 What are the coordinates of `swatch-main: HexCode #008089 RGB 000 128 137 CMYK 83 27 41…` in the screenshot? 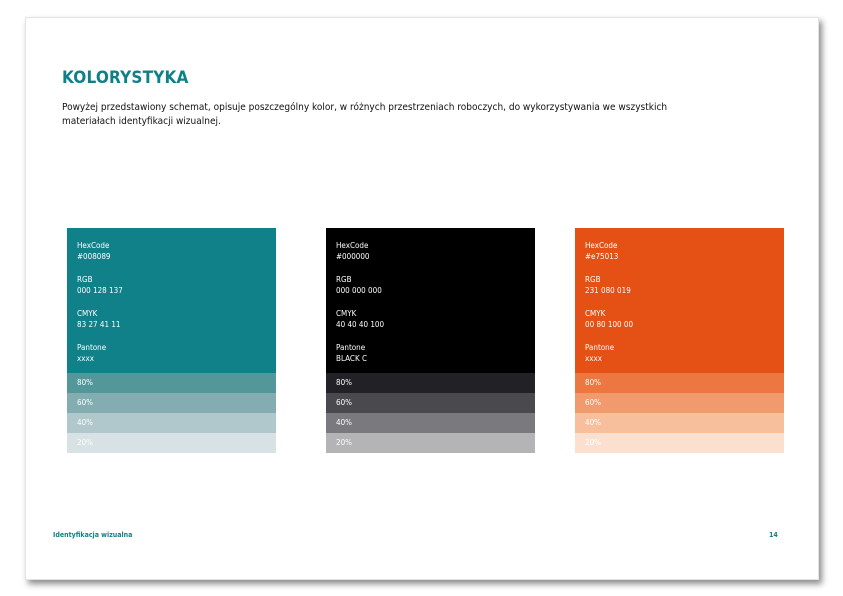 It's located at (171, 300).